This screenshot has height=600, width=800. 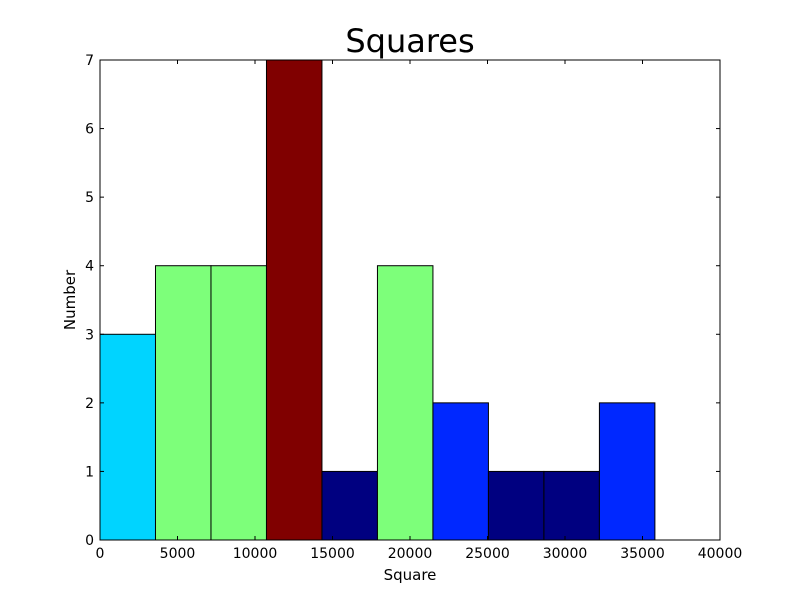 What do you see at coordinates (487, 554) in the screenshot?
I see `x-tick-label: 25000` at bounding box center [487, 554].